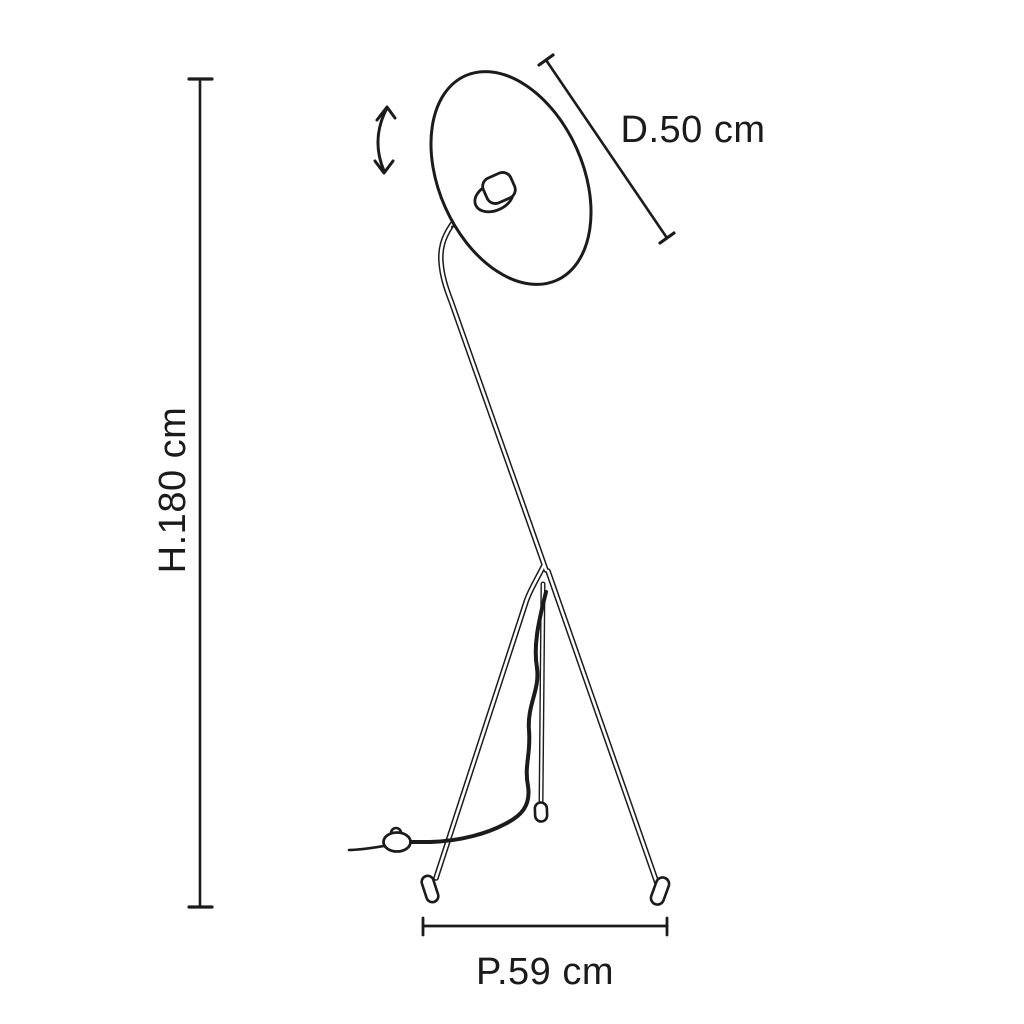  I want to click on tilt-arrow-shaft, so click(382, 140).